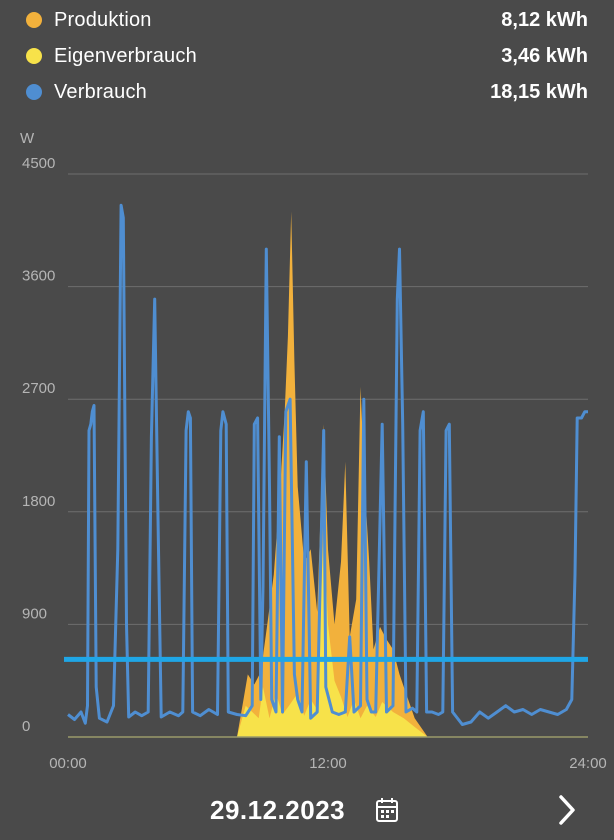  Describe the element at coordinates (38, 276) in the screenshot. I see `y-tick-label: 3600` at that location.